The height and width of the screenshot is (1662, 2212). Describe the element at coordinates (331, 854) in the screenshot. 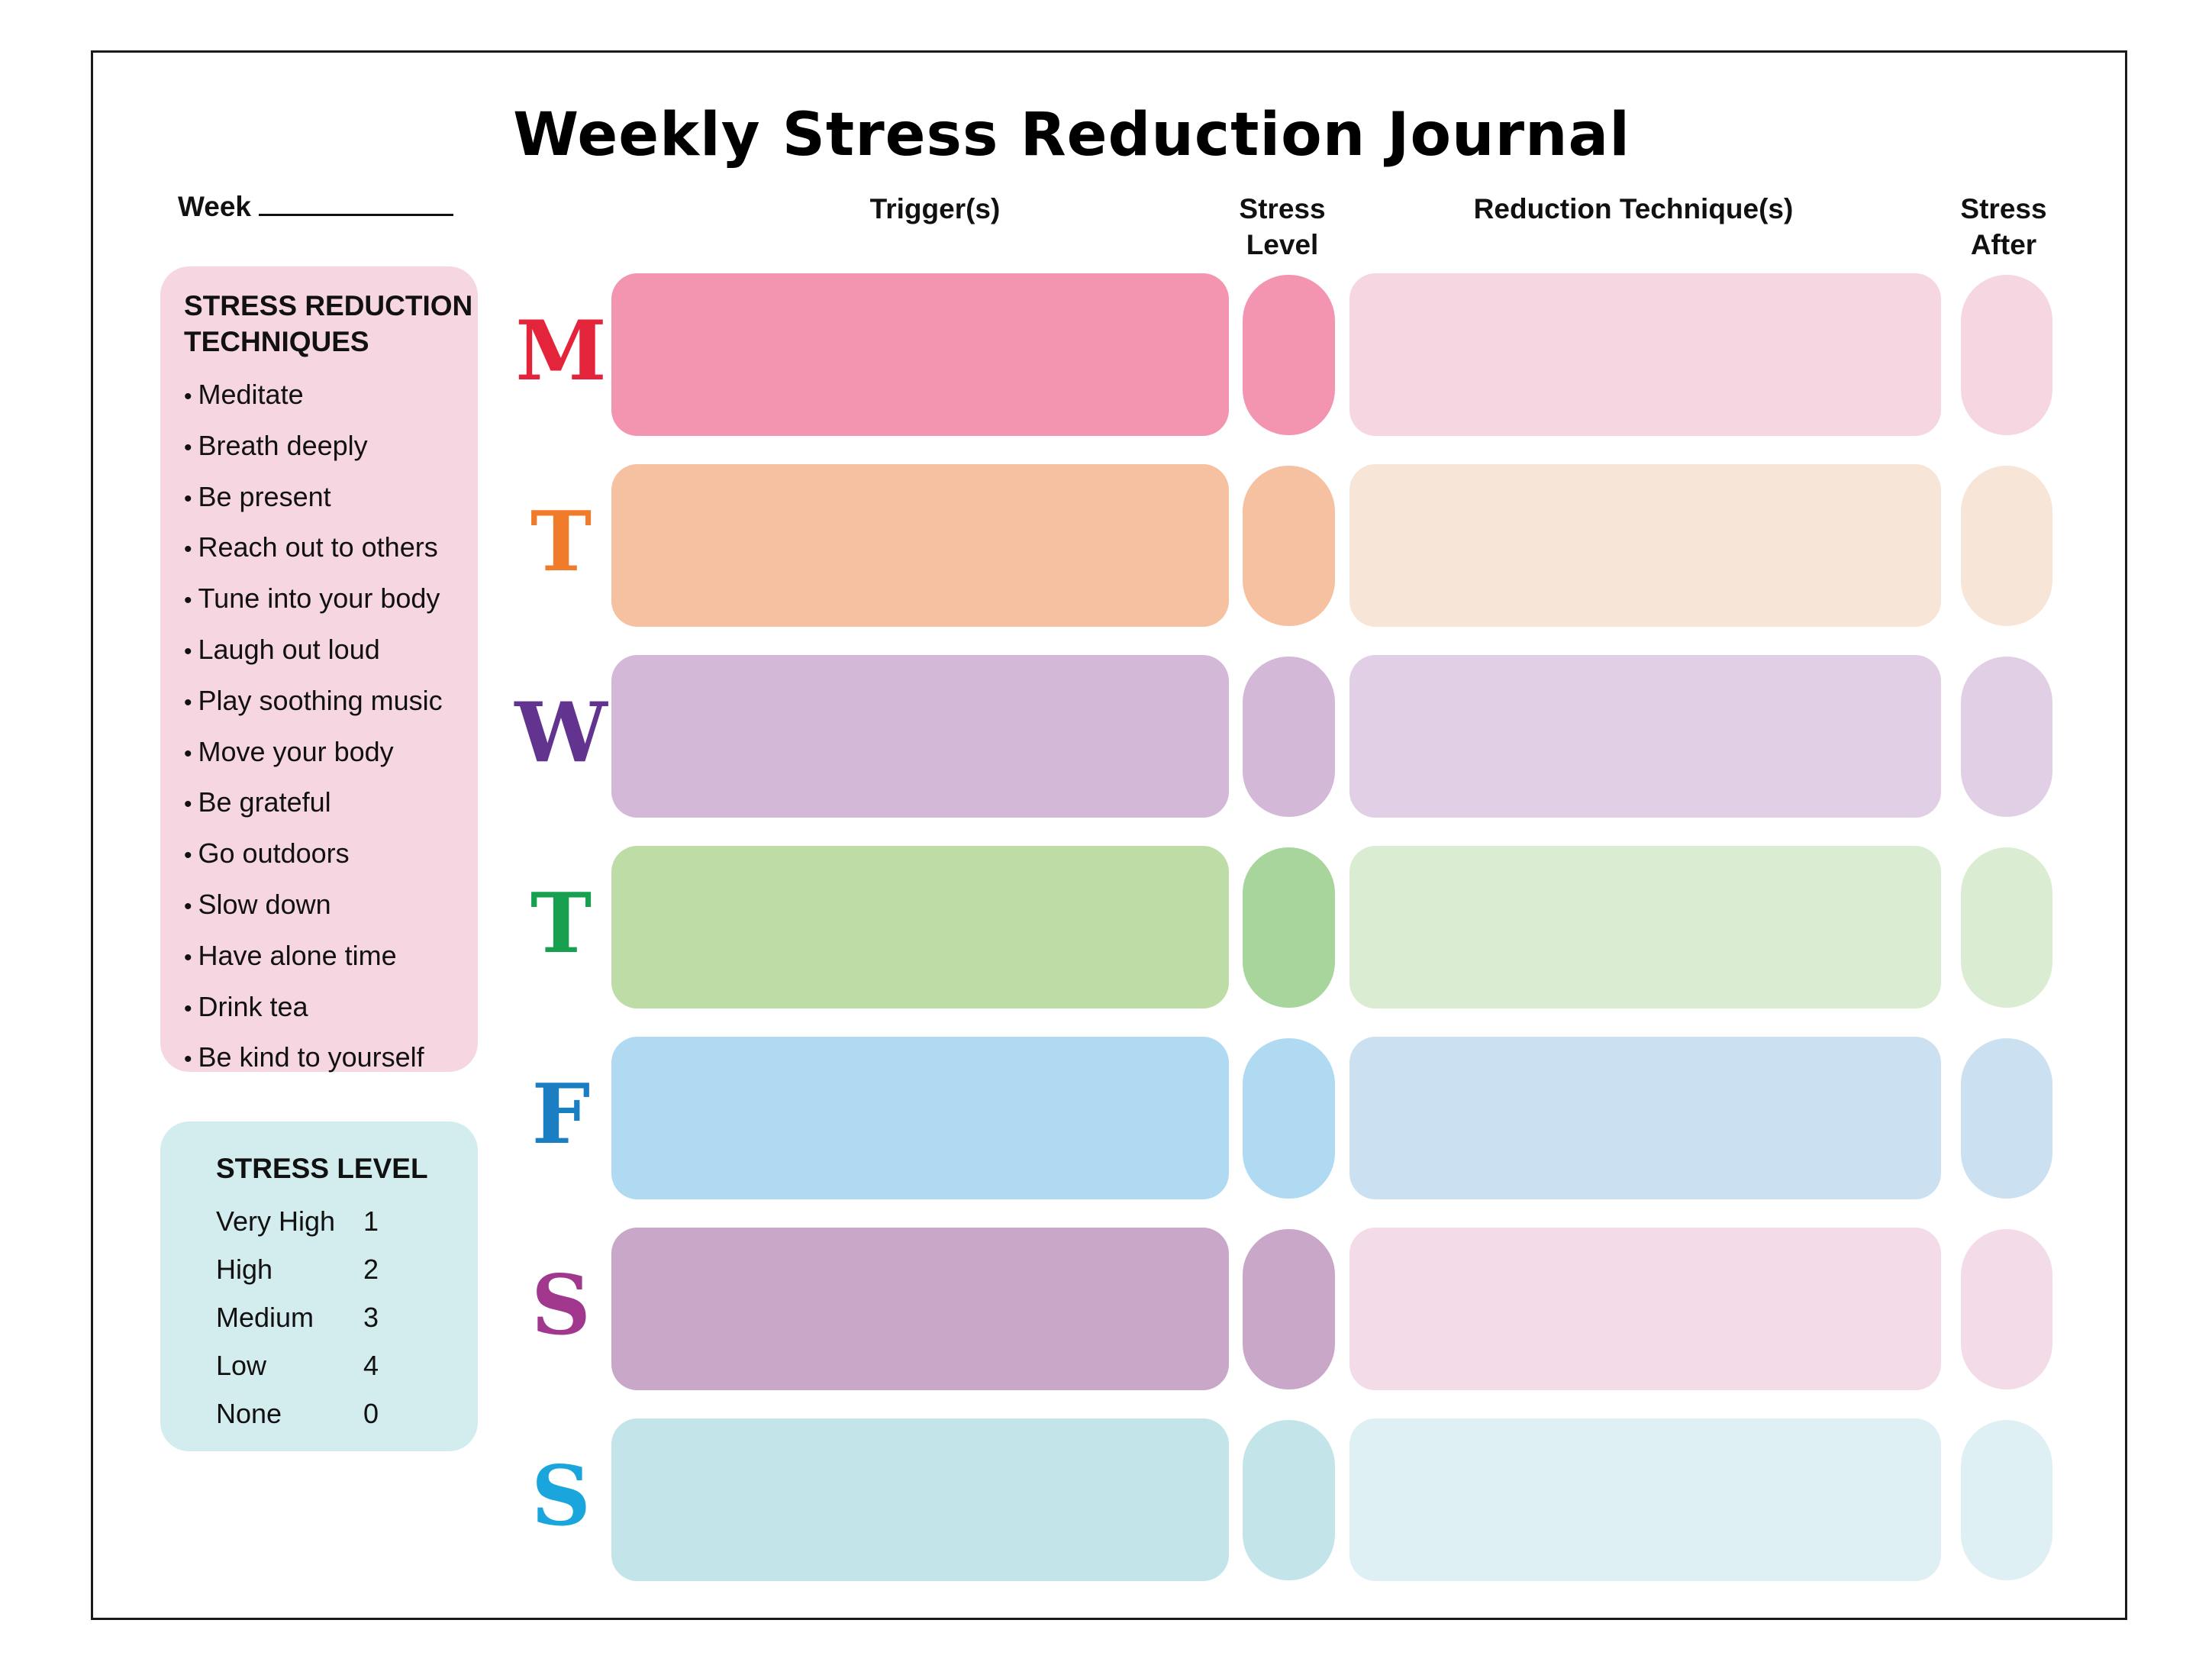

I see `technique-item: Go outdoors` at that location.